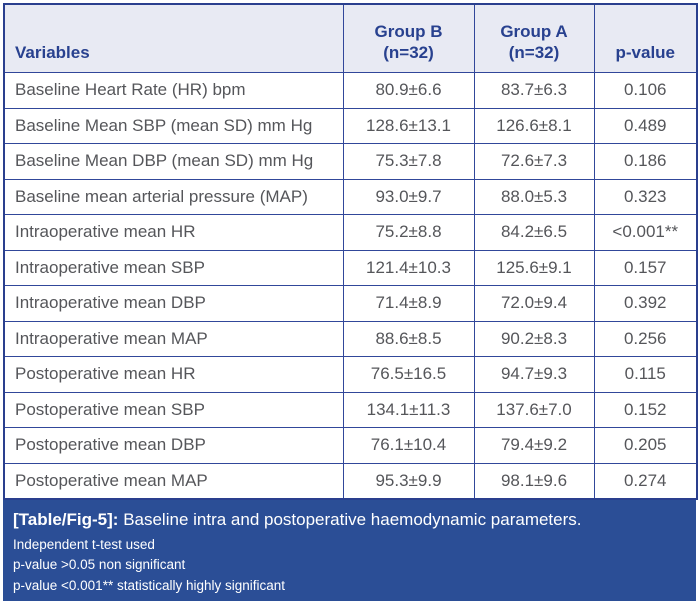 This screenshot has width=699, height=601. I want to click on group-a-cell: 79.4±9.2, so click(534, 445).